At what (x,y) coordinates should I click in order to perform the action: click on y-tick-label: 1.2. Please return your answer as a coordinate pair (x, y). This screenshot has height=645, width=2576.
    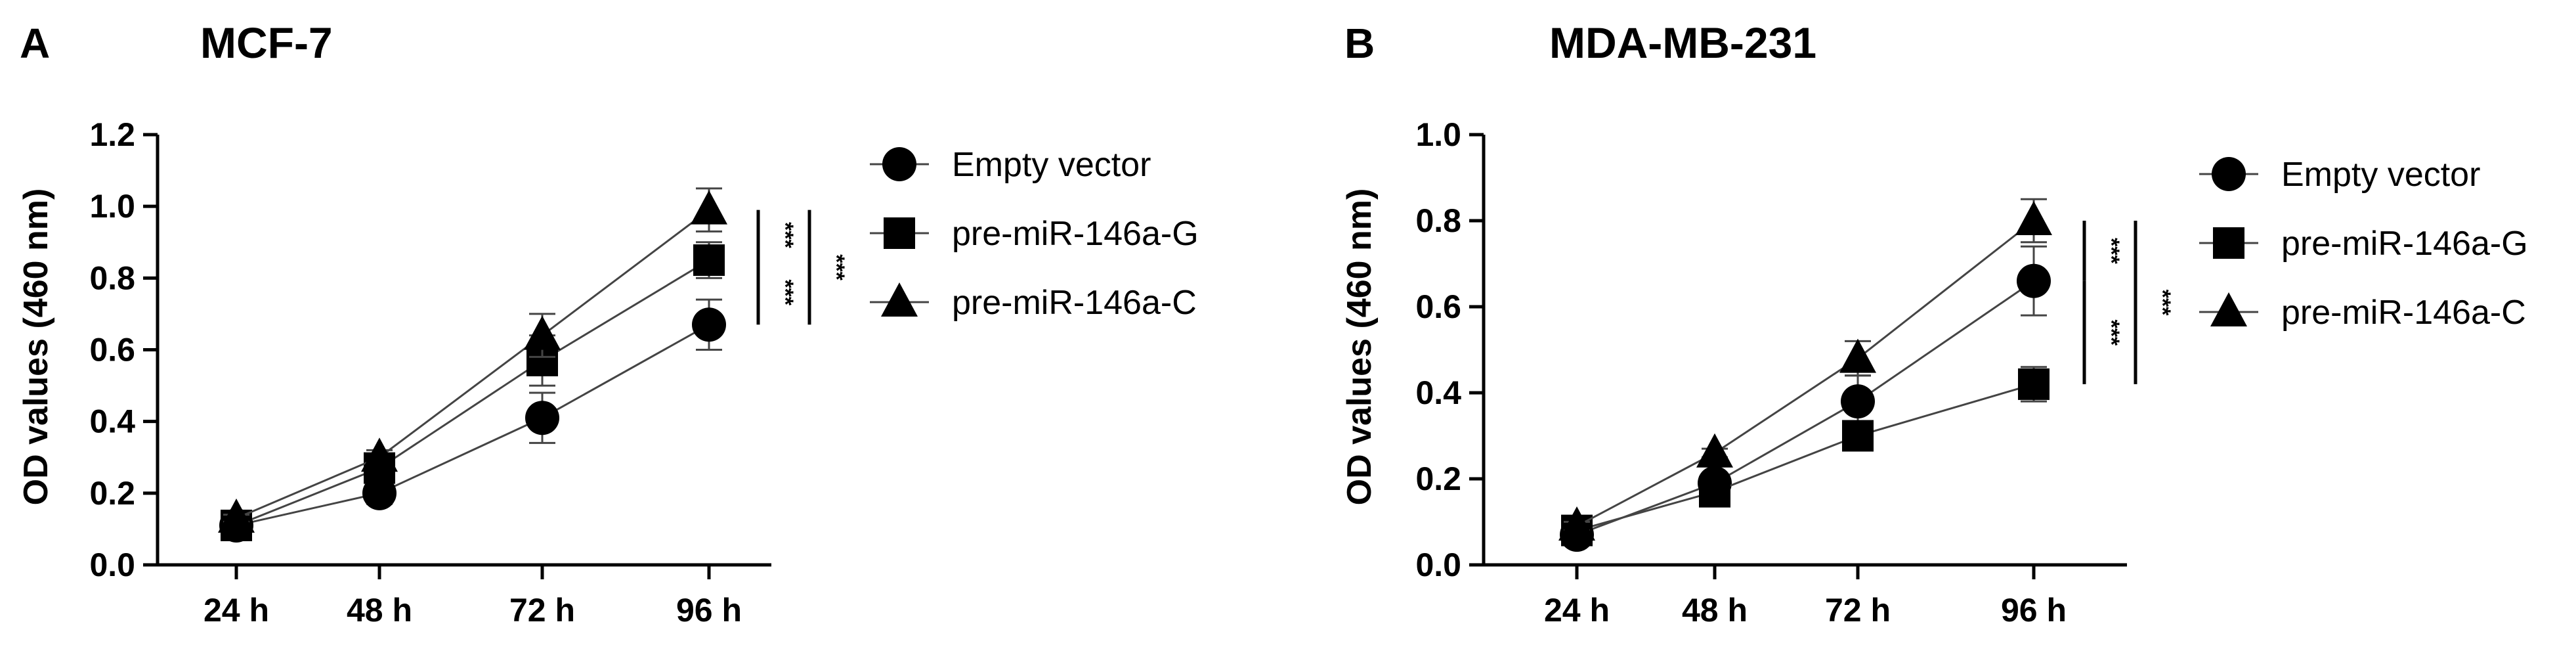
    Looking at the image, I should click on (112, 134).